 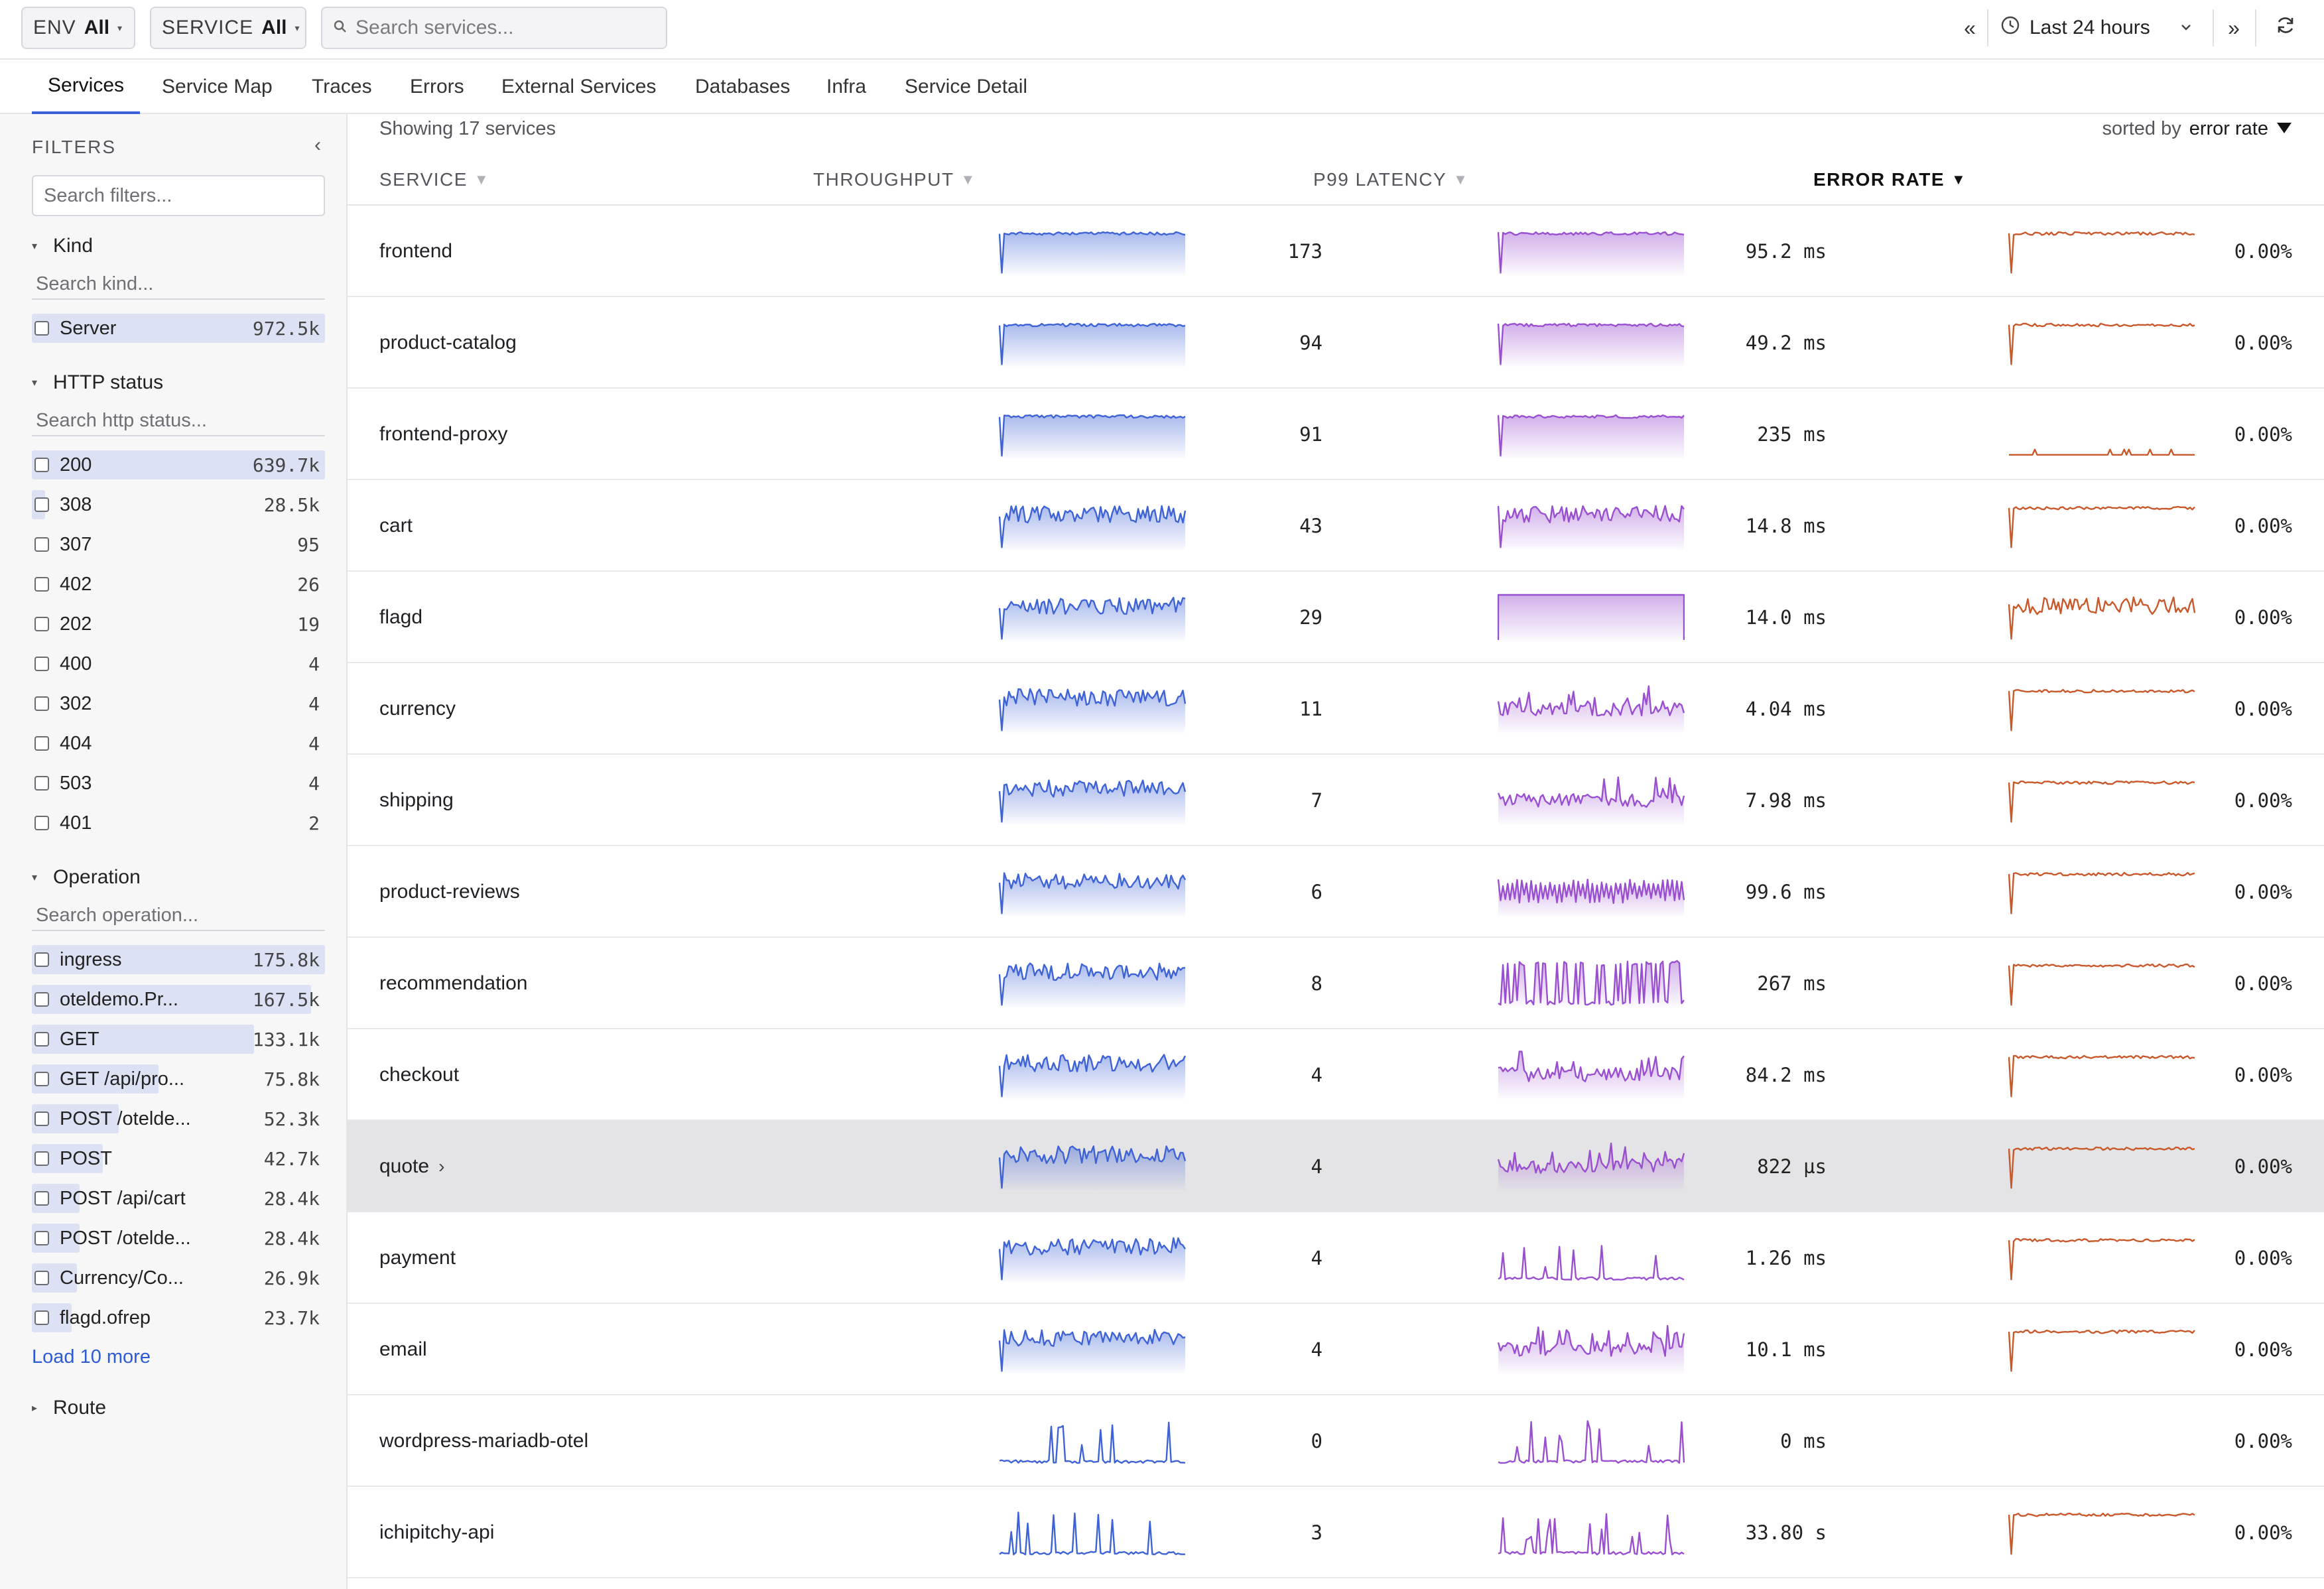 What do you see at coordinates (62, 246) in the screenshot?
I see `kind-section-toggle: ▾ Kind` at bounding box center [62, 246].